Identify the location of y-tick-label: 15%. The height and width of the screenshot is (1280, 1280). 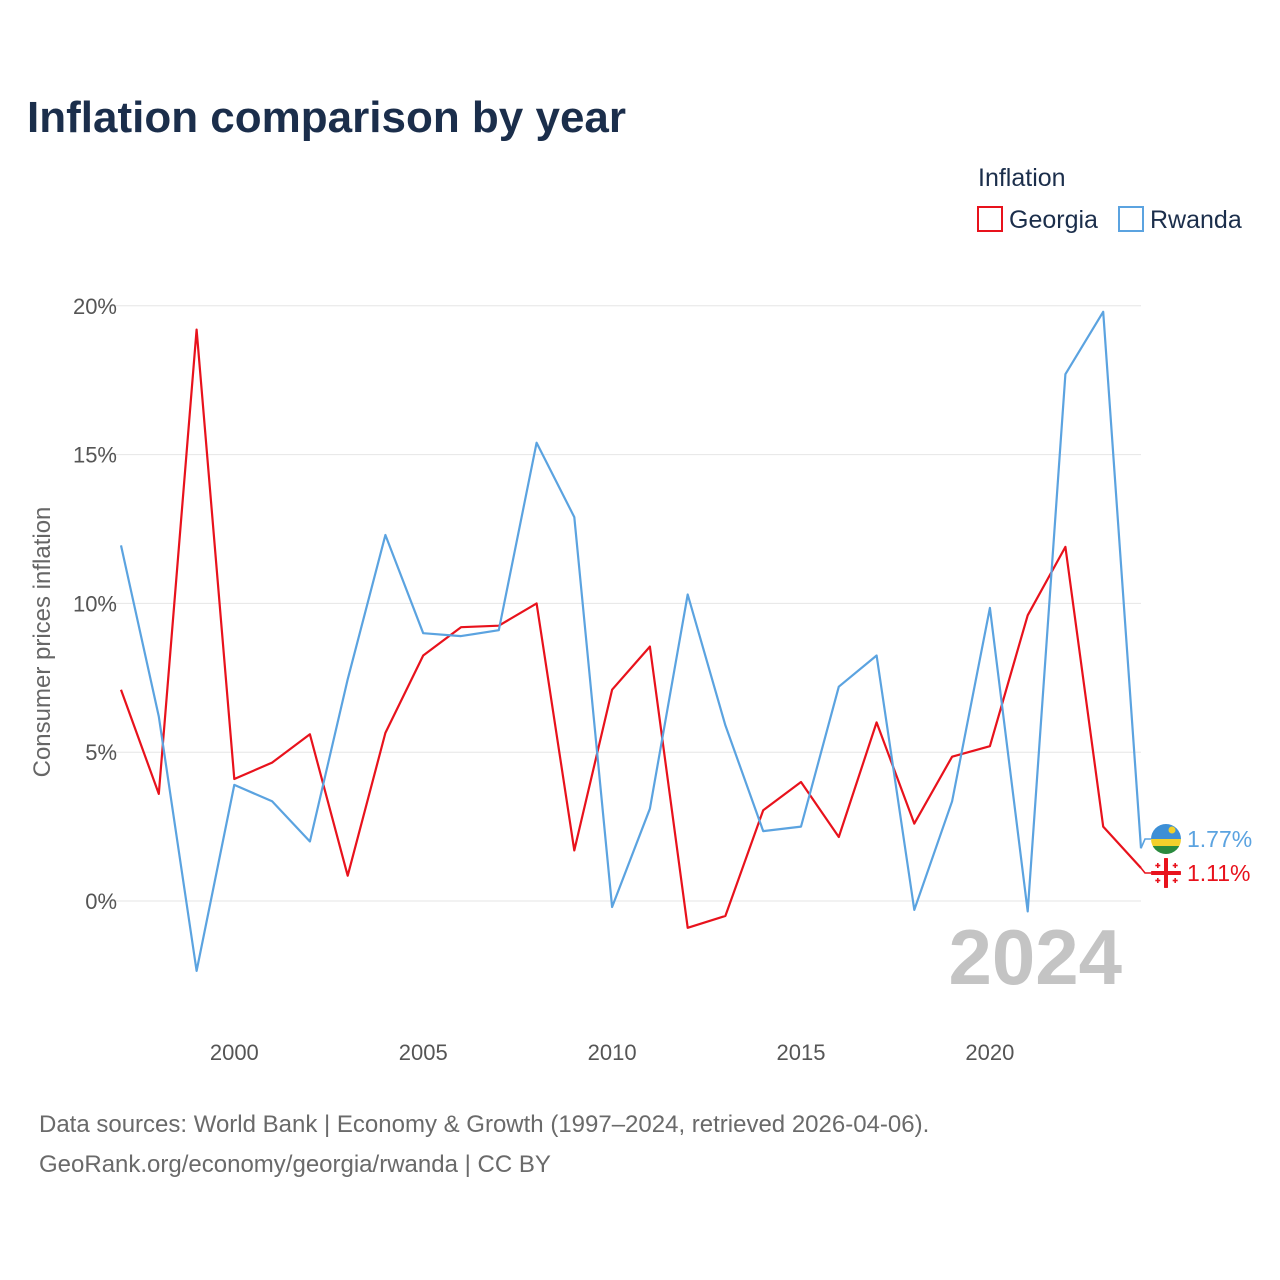
(95, 455).